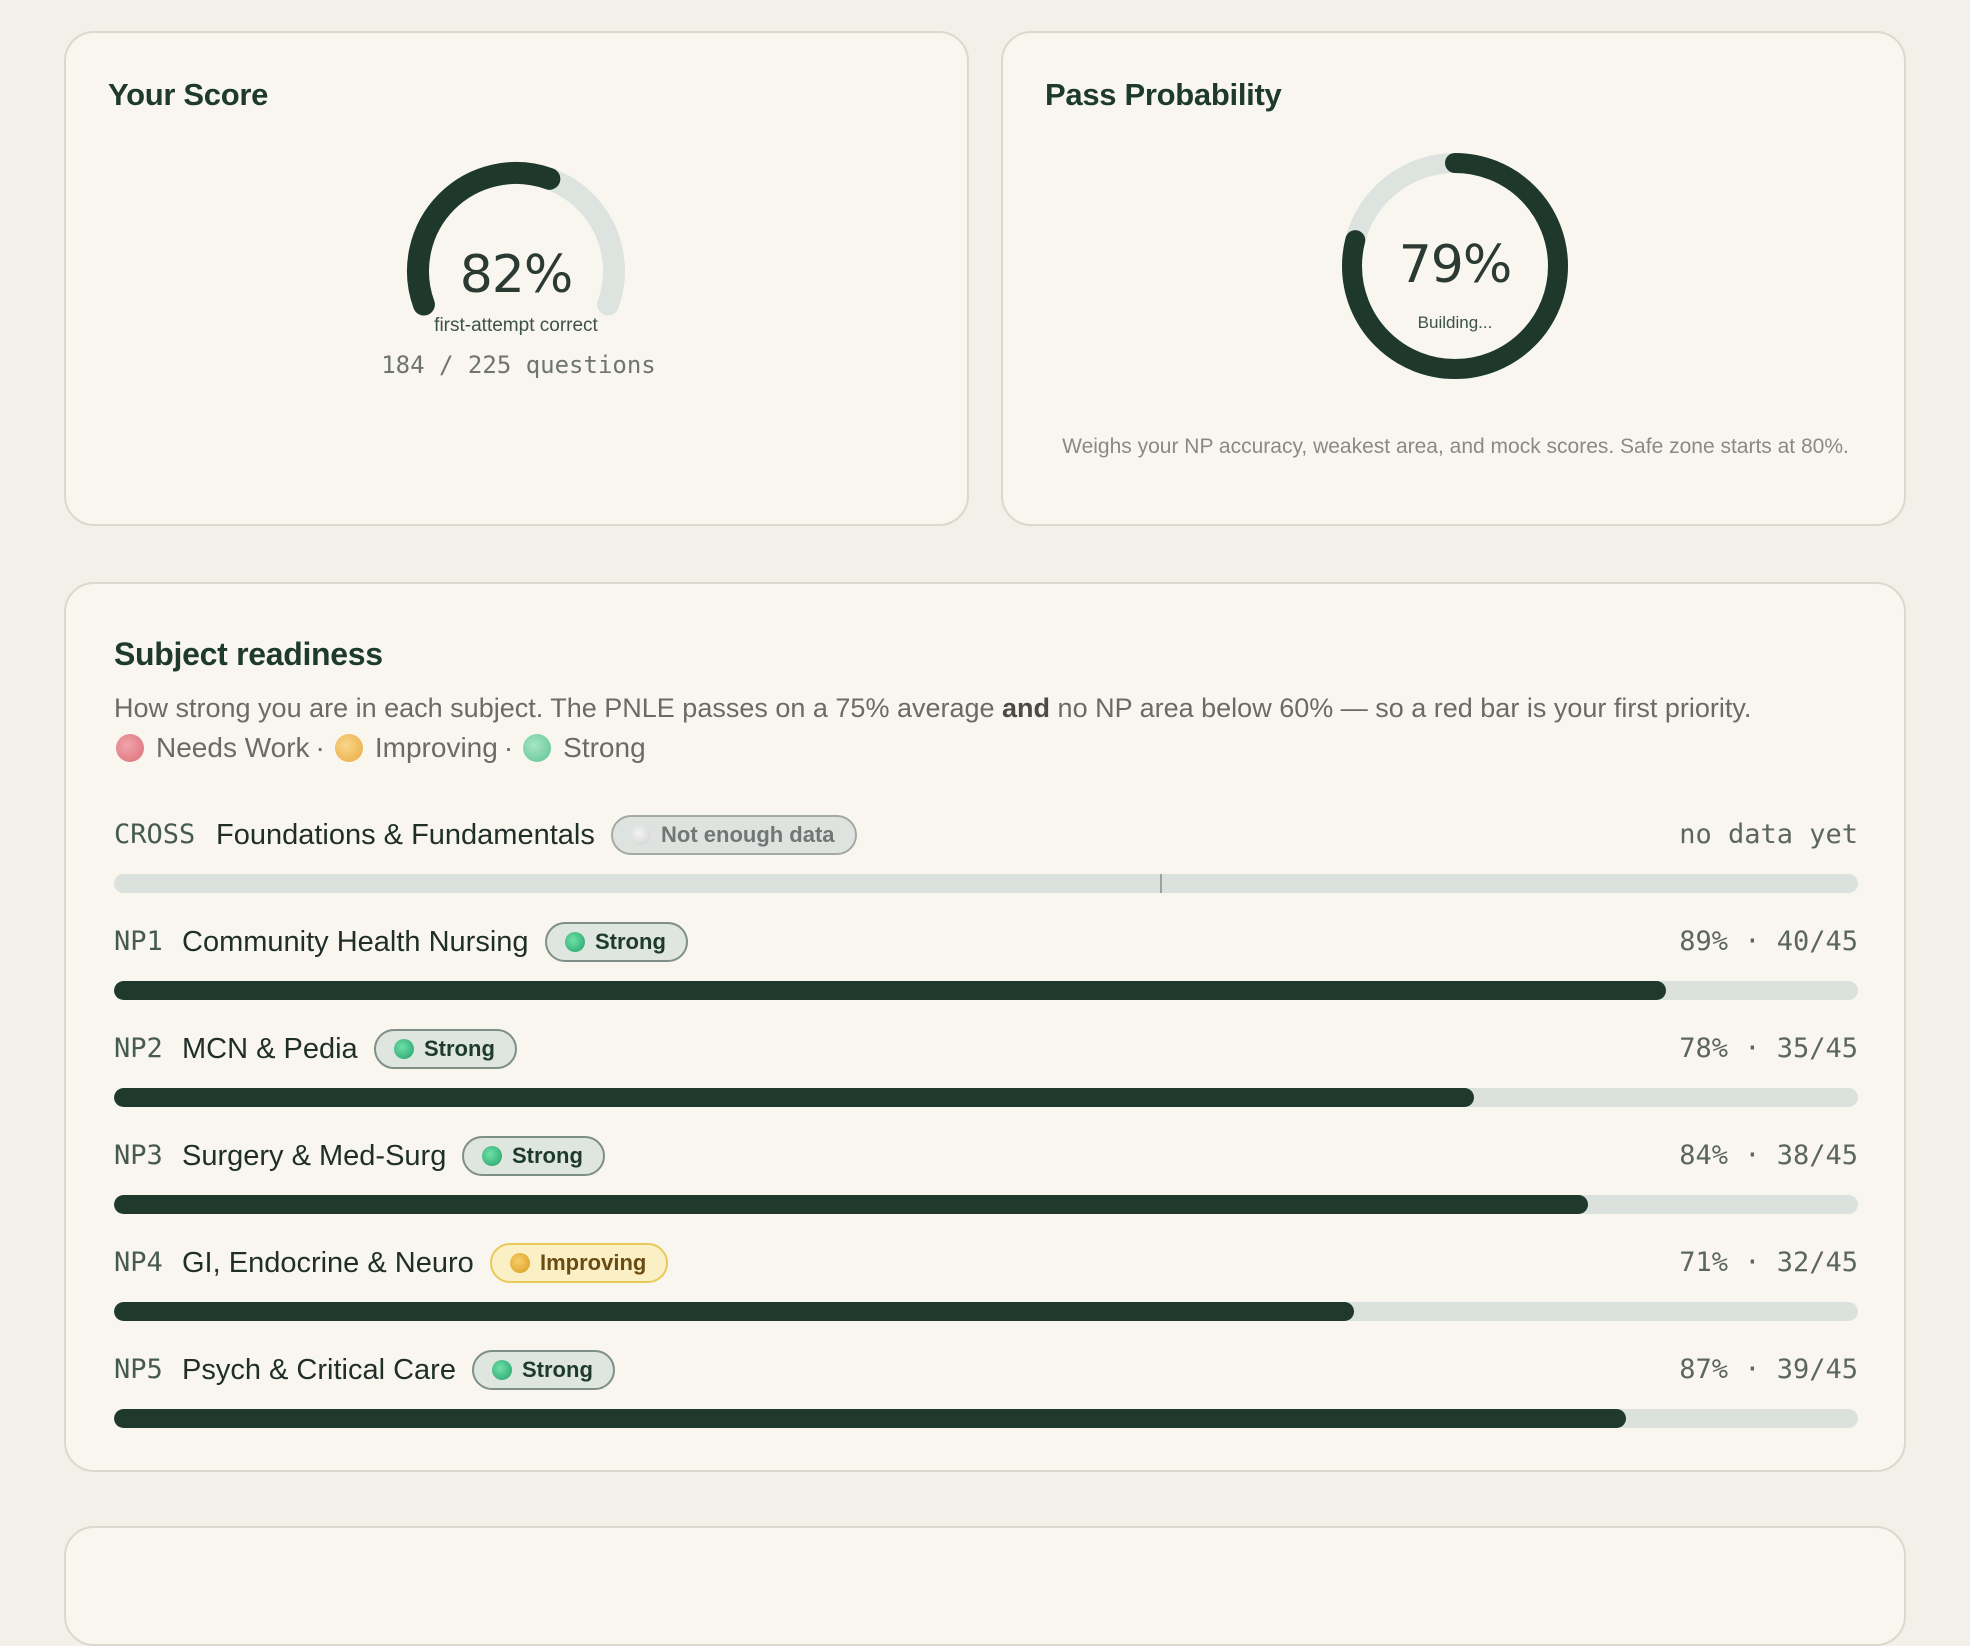  I want to click on status-badge-label: Improving, so click(593, 1262).